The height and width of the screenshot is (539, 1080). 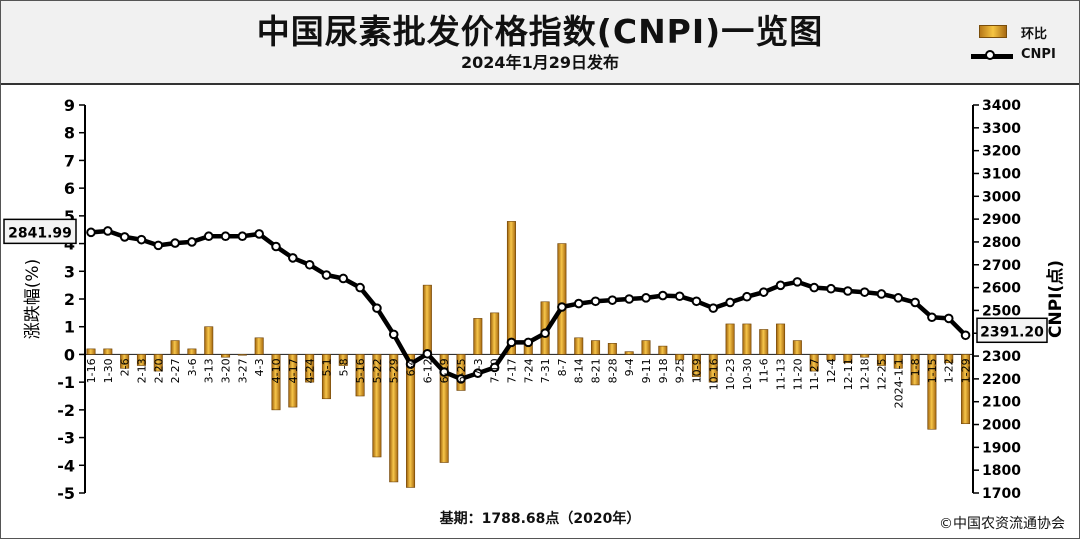 What do you see at coordinates (66, 493) in the screenshot?
I see `left-tick-label: -5` at bounding box center [66, 493].